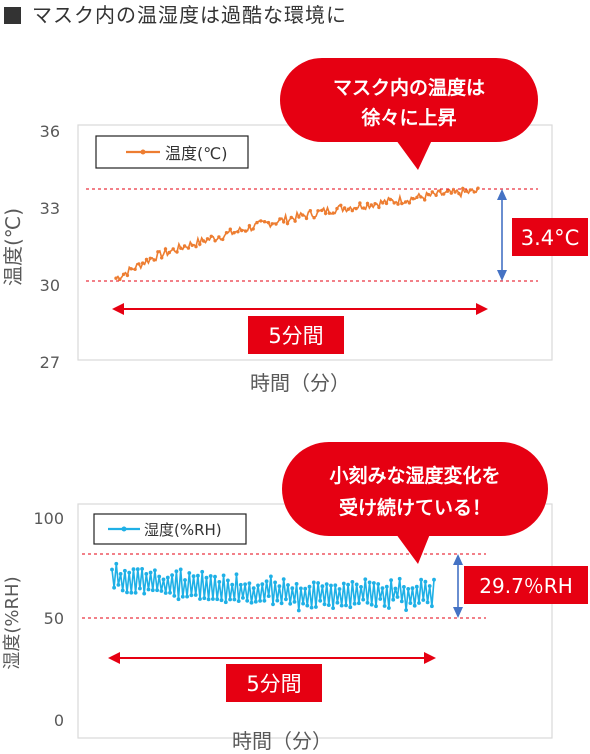  Describe the element at coordinates (196, 153) in the screenshot. I see `legend-label: 温度(℃)` at that location.